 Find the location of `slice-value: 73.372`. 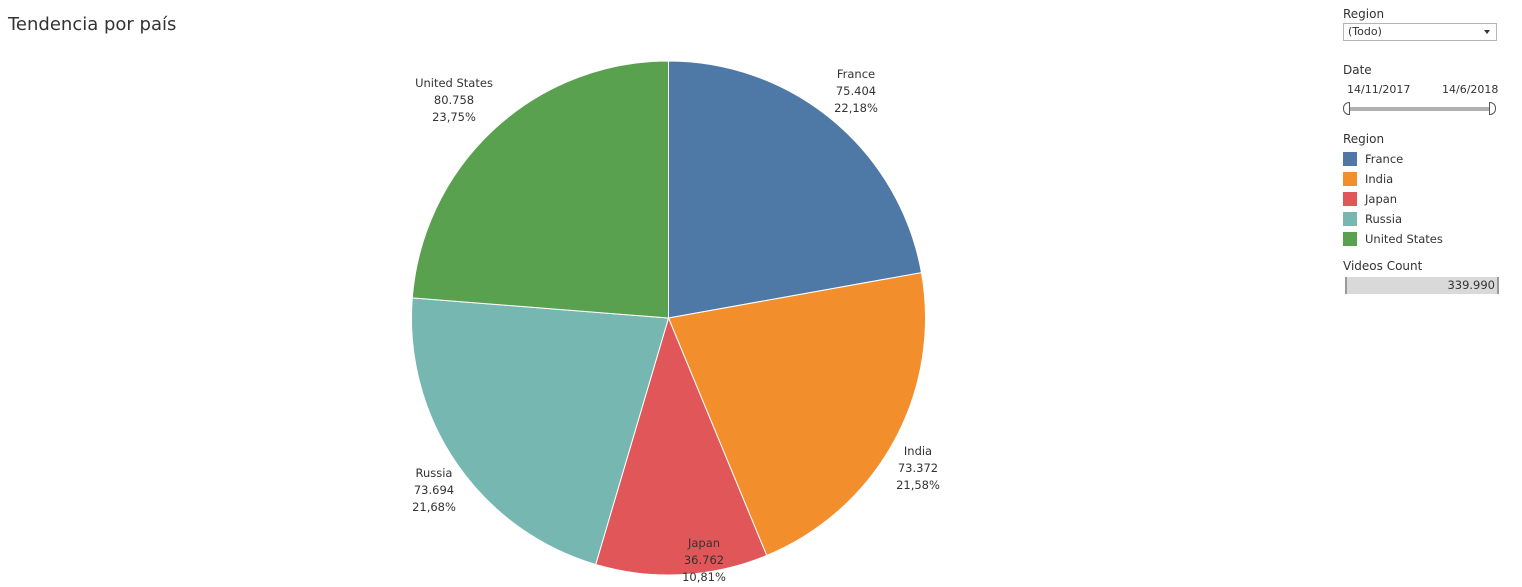

slice-value: 73.372 is located at coordinates (918, 468).